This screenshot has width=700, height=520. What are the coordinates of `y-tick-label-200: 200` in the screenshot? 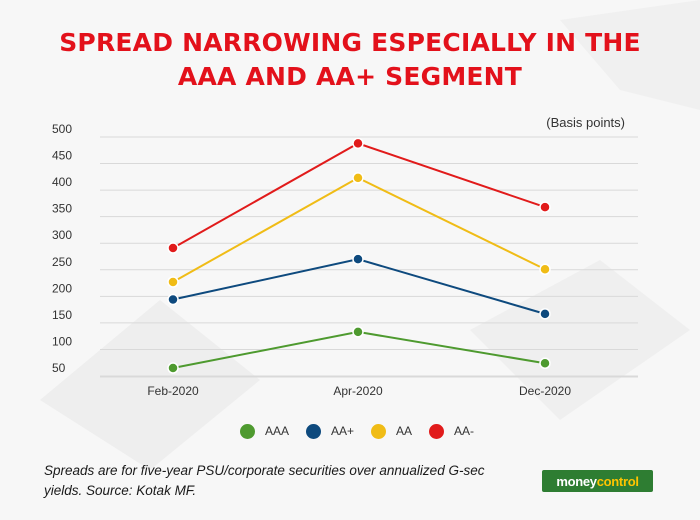 It's located at (62, 288).